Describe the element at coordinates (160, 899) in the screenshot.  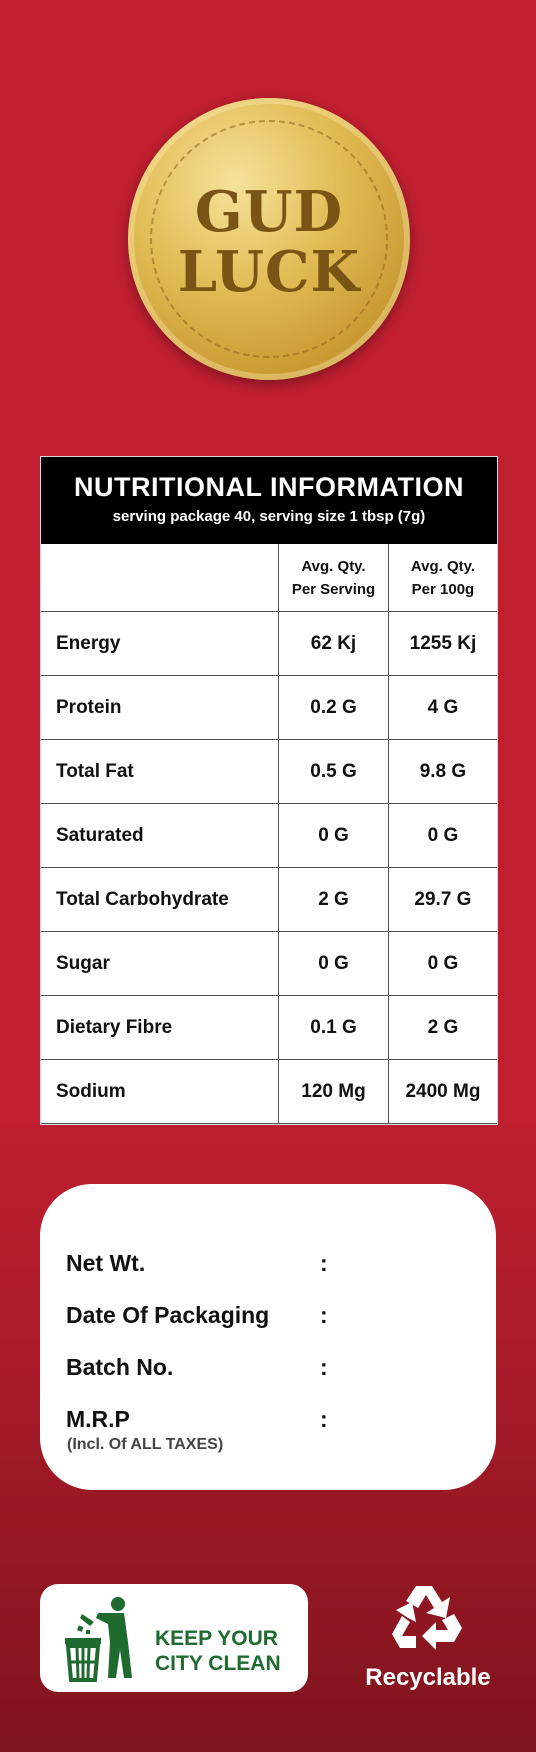
I see `nutrient-name: Total Carbohydrate` at that location.